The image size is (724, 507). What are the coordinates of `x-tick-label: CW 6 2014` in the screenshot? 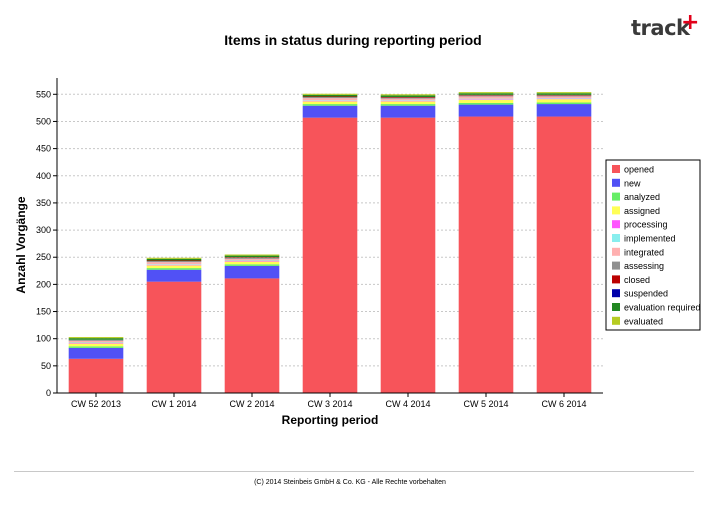 It's located at (563, 404).